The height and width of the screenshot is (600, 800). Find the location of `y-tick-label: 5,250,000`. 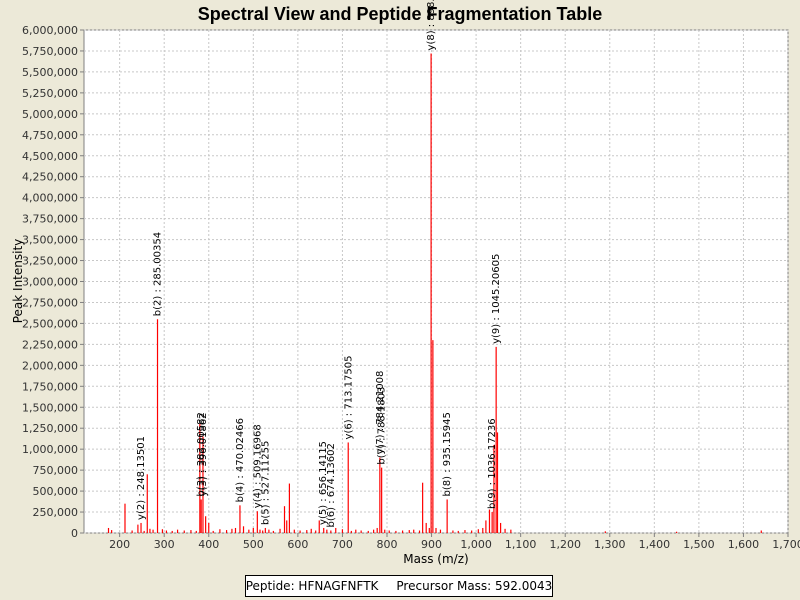

y-tick-label: 5,250,000 is located at coordinates (50, 93).